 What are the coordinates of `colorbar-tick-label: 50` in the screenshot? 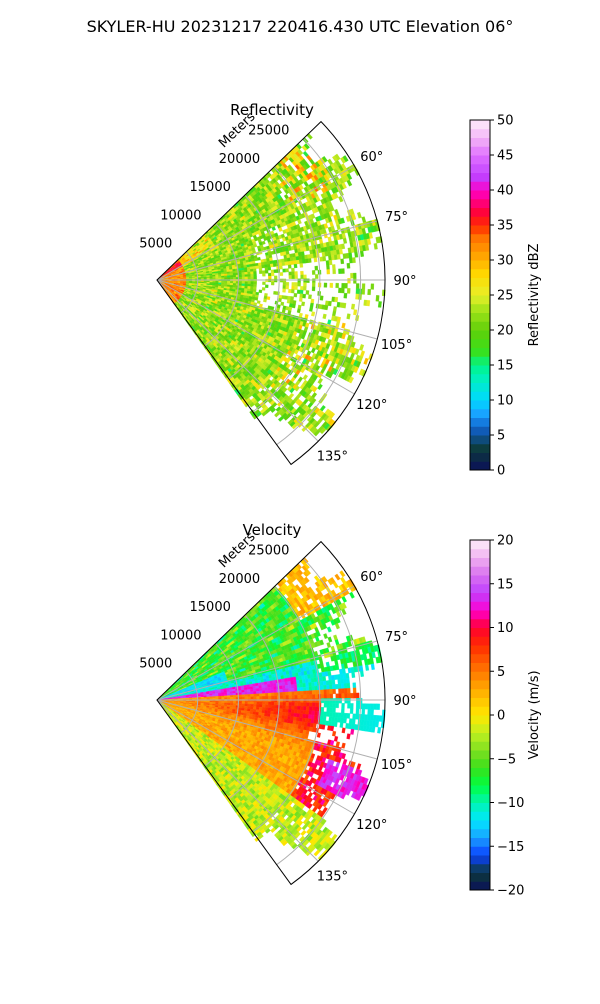 It's located at (505, 121).